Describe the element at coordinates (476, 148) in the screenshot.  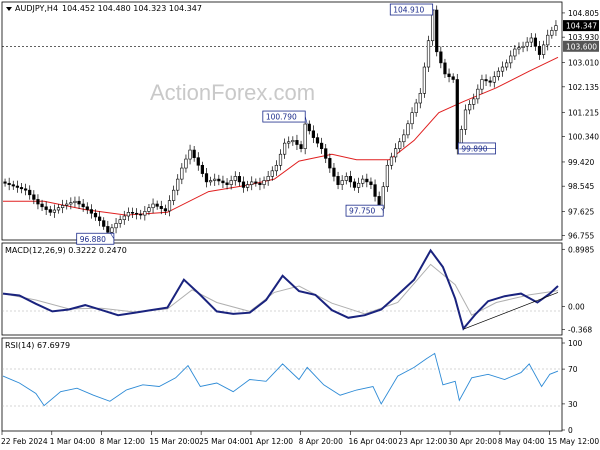
I see `price-annotation: 99.890` at that location.